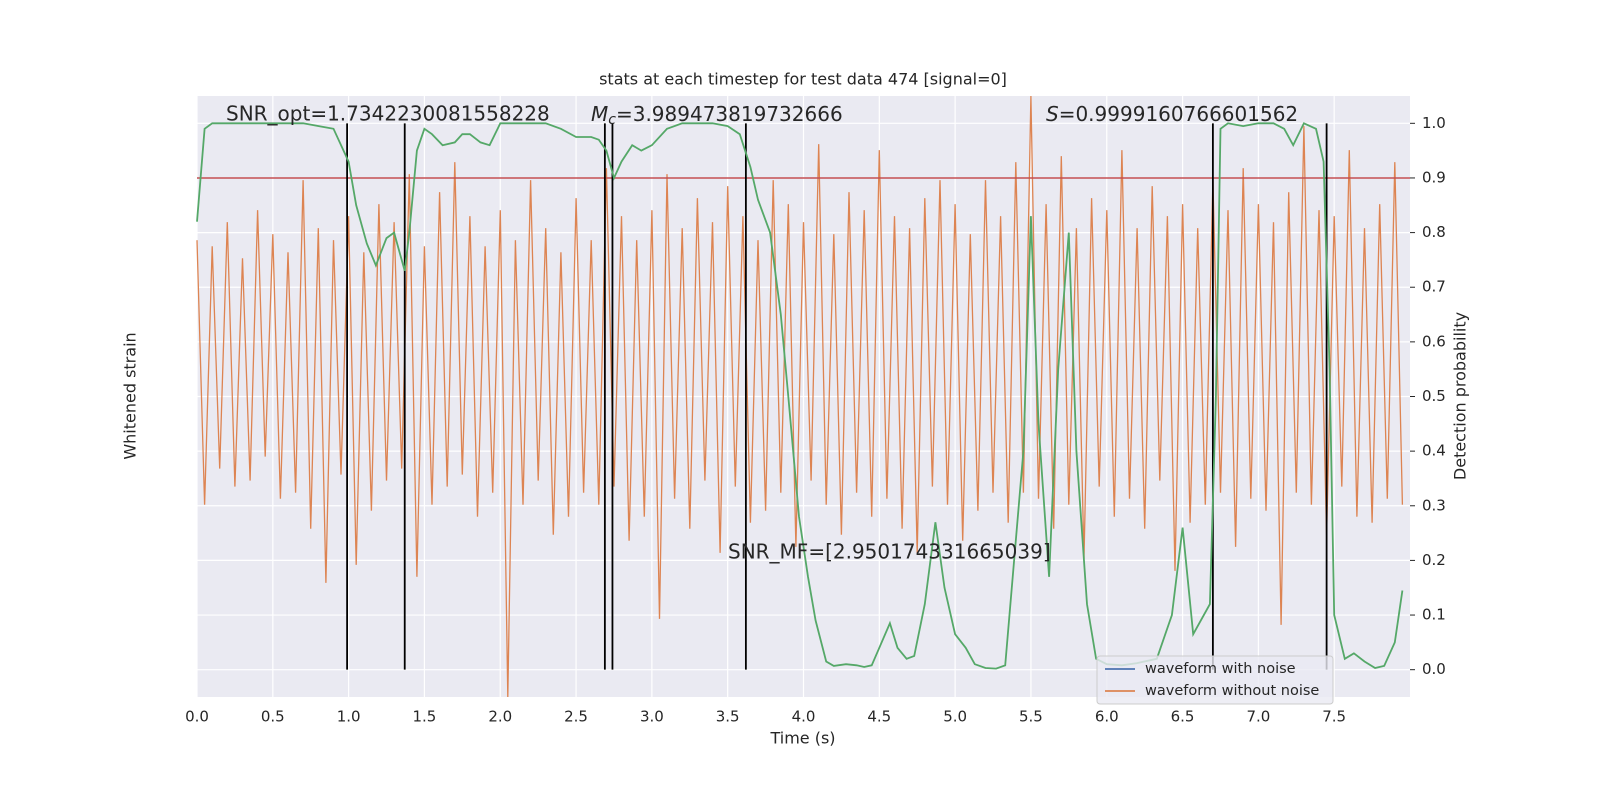 The width and height of the screenshot is (1600, 800). I want to click on x-tick-label: 0.5, so click(273, 717).